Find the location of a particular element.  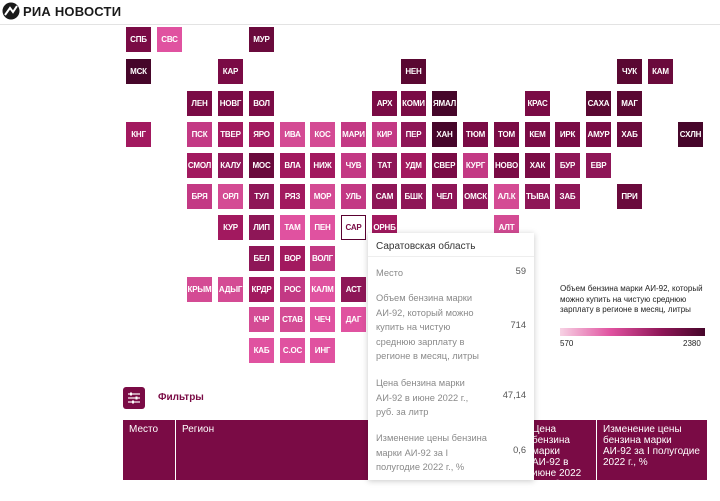

region-tile: ХАН is located at coordinates (444, 134).